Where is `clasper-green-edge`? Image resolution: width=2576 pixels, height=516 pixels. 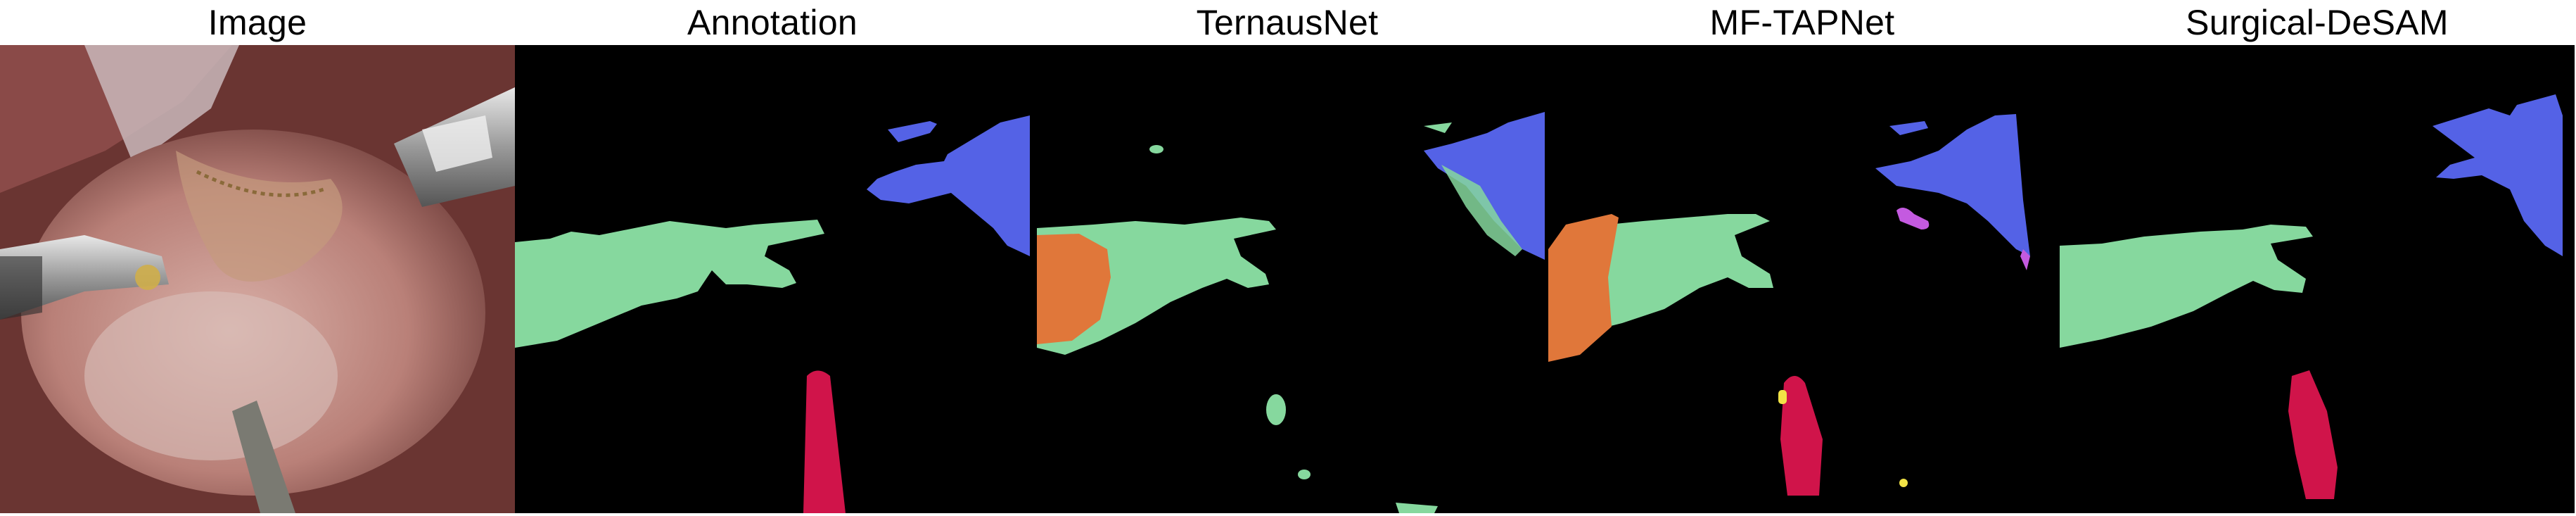 clasper-green-edge is located at coordinates (1481, 211).